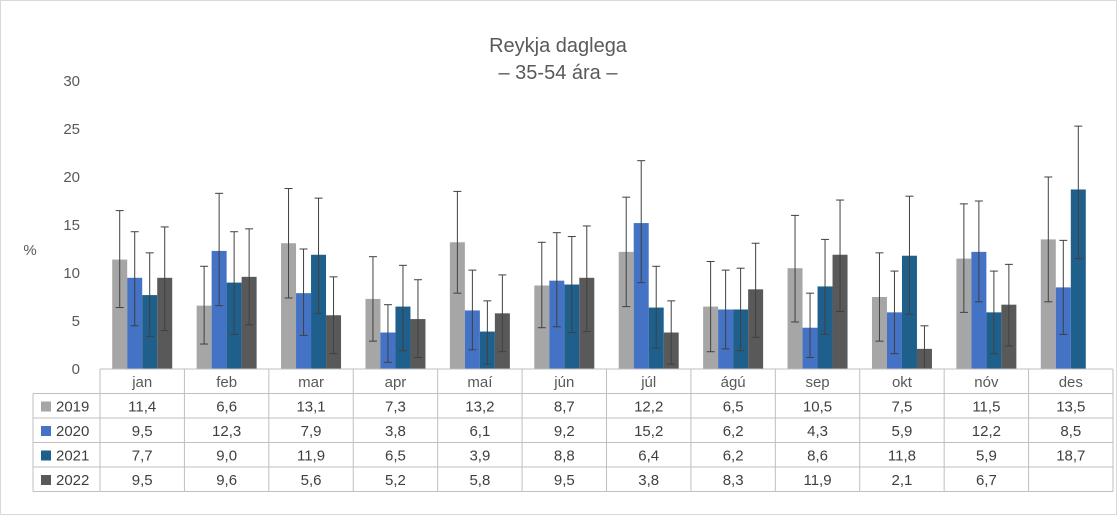 This screenshot has width=1117, height=515. What do you see at coordinates (76, 369) in the screenshot?
I see `y-tick-label: 0` at bounding box center [76, 369].